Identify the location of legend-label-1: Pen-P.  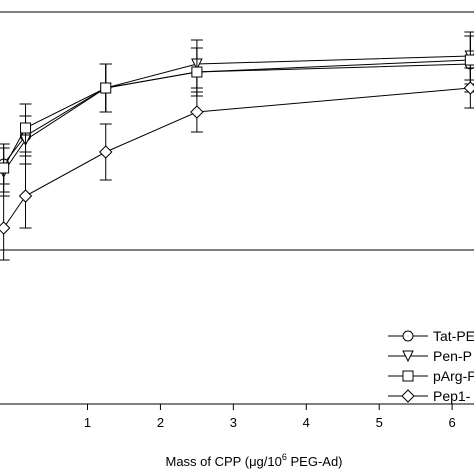
(452, 356).